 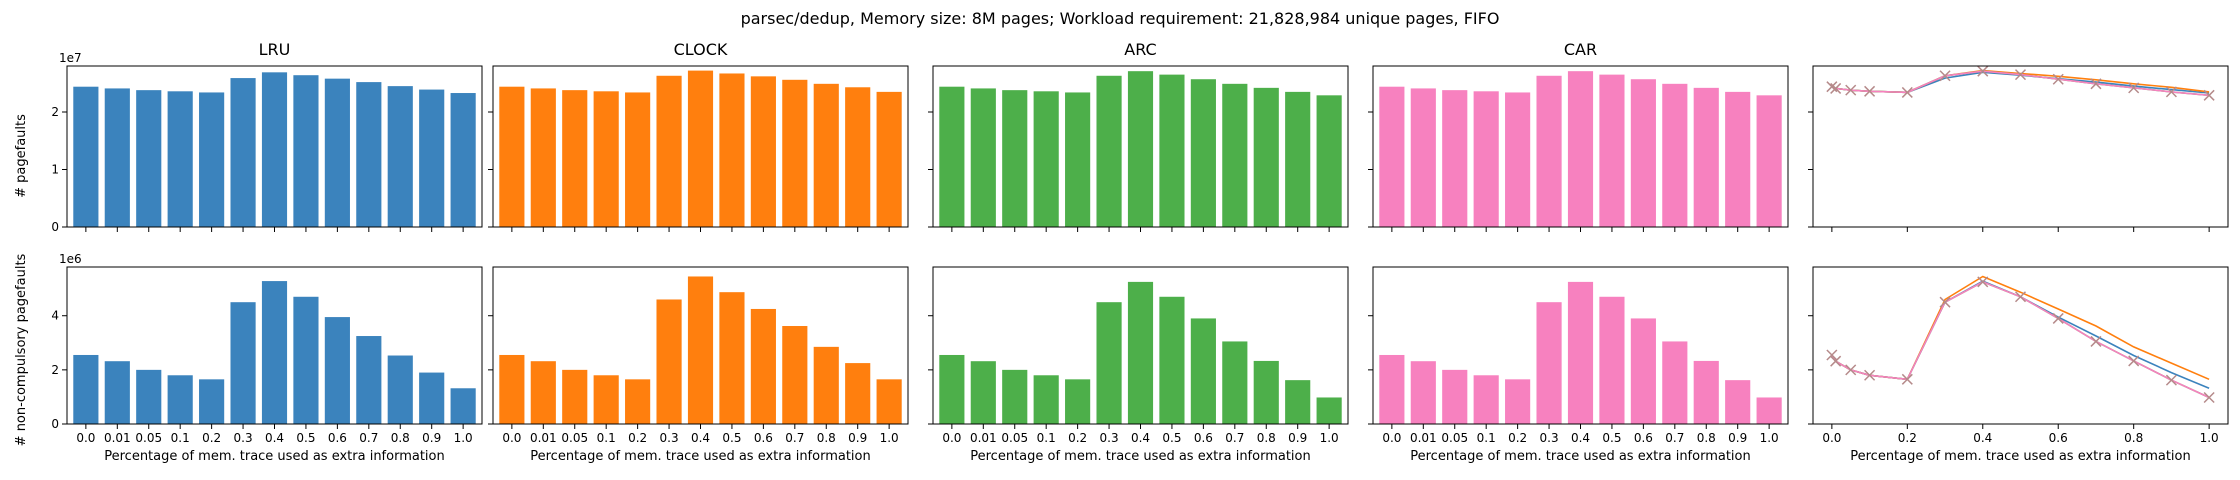 I want to click on y-tick-label: 2, so click(x=55, y=370).